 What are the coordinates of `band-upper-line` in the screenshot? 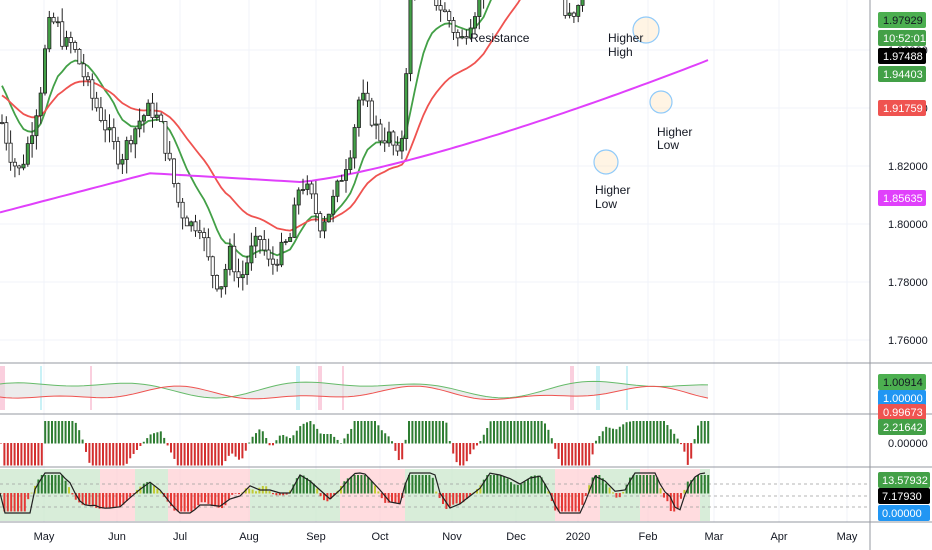 It's located at (354, 389).